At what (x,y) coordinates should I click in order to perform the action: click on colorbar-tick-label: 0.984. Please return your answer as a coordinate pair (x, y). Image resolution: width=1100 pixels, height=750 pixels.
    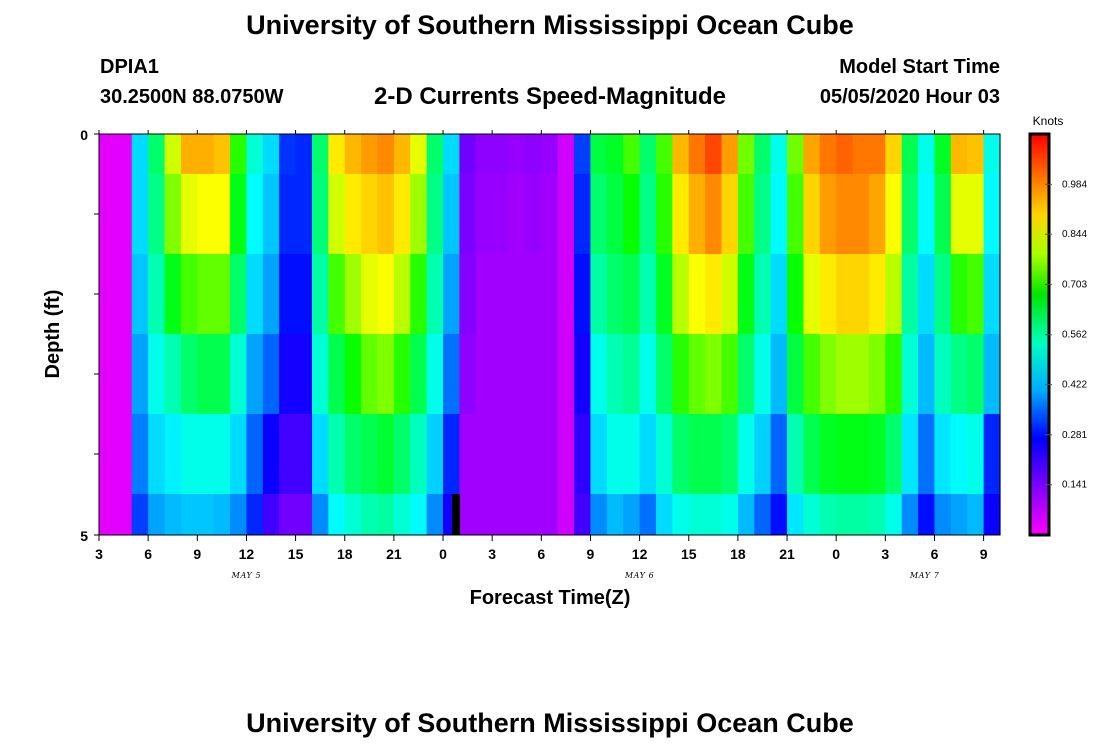
    Looking at the image, I should click on (1074, 184).